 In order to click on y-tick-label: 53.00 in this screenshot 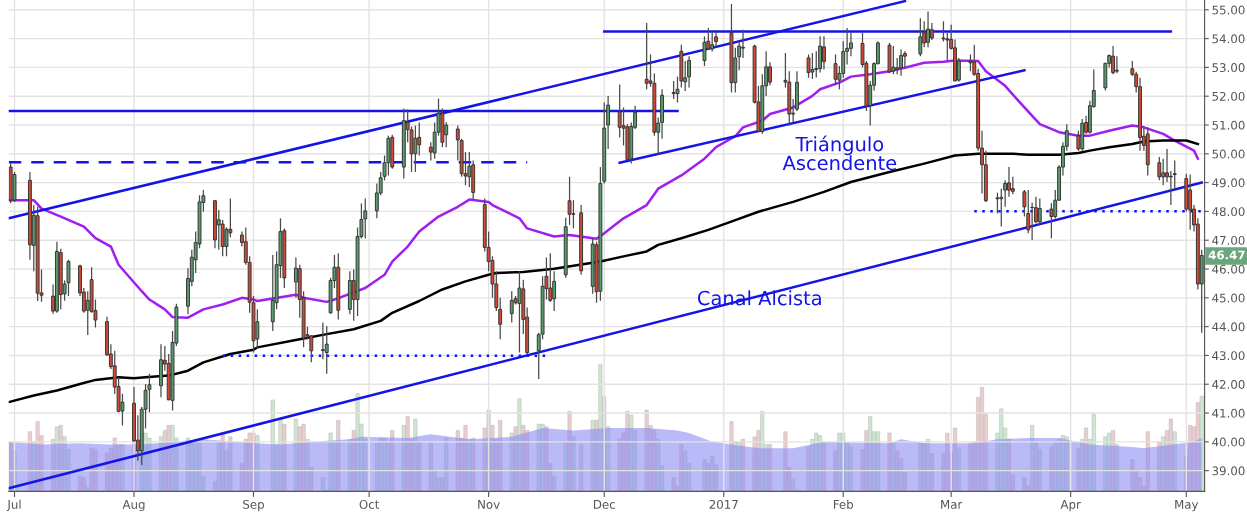, I will do `click(1228, 68)`.